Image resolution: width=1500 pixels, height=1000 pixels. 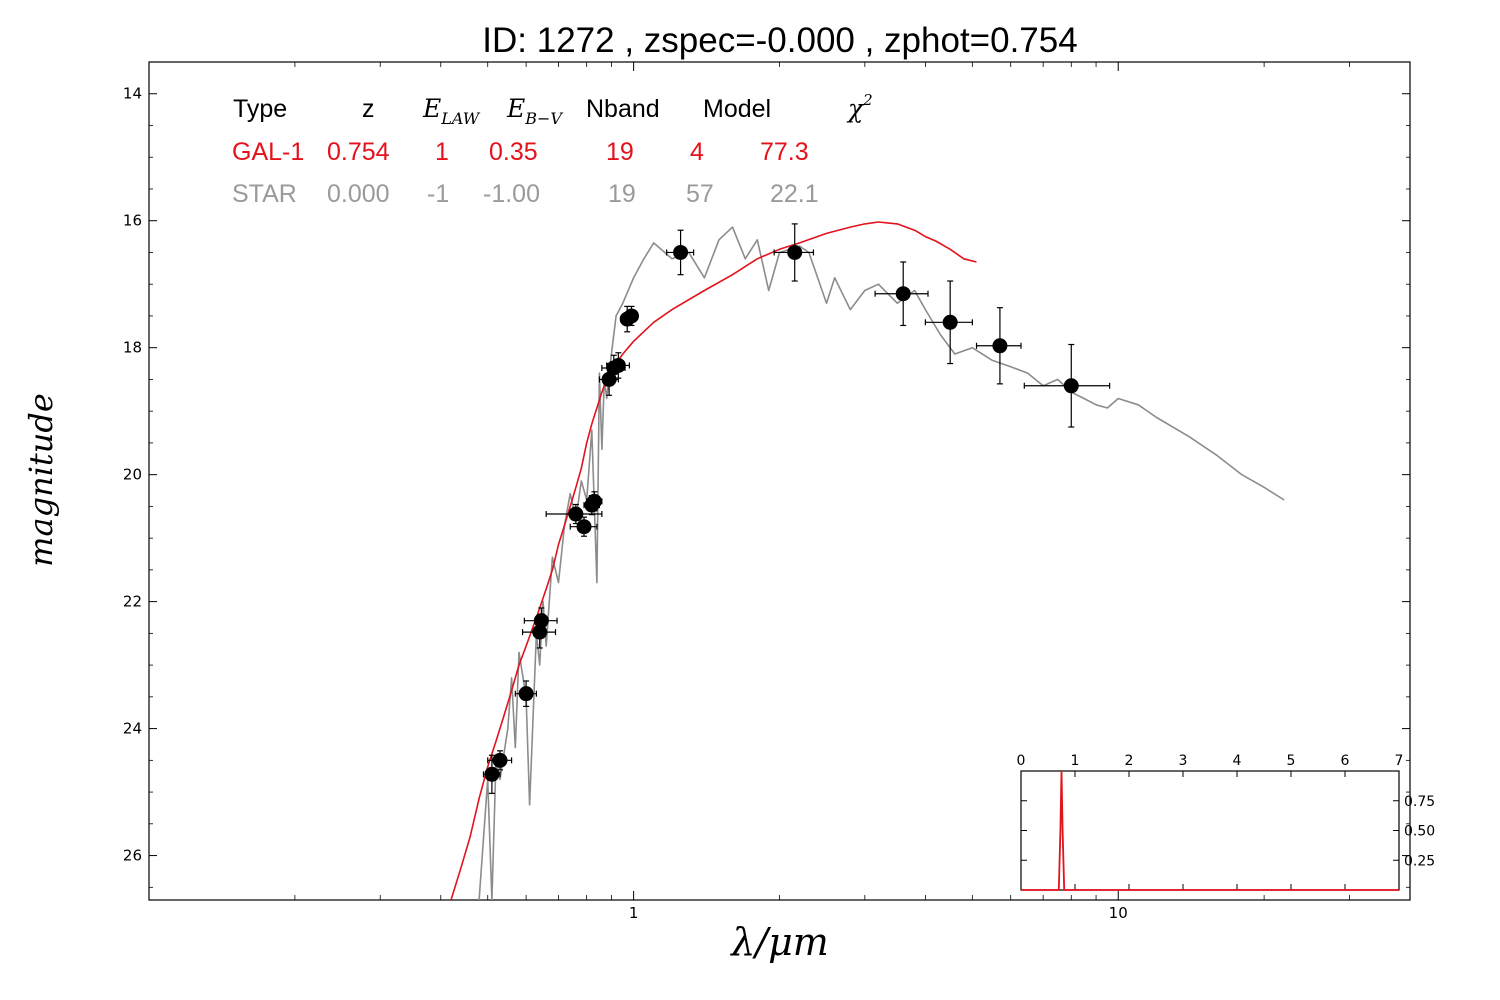 I want to click on star-row-ebv: -1.00, so click(x=511, y=194).